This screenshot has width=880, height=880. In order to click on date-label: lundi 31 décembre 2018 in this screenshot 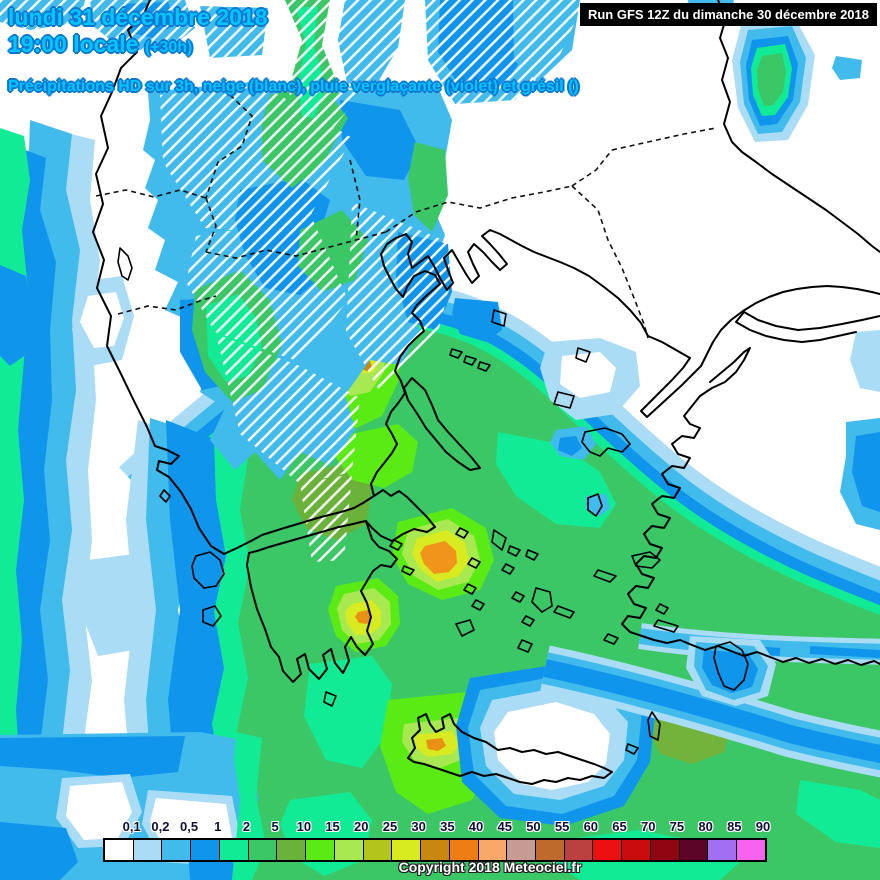, I will do `click(138, 17)`.